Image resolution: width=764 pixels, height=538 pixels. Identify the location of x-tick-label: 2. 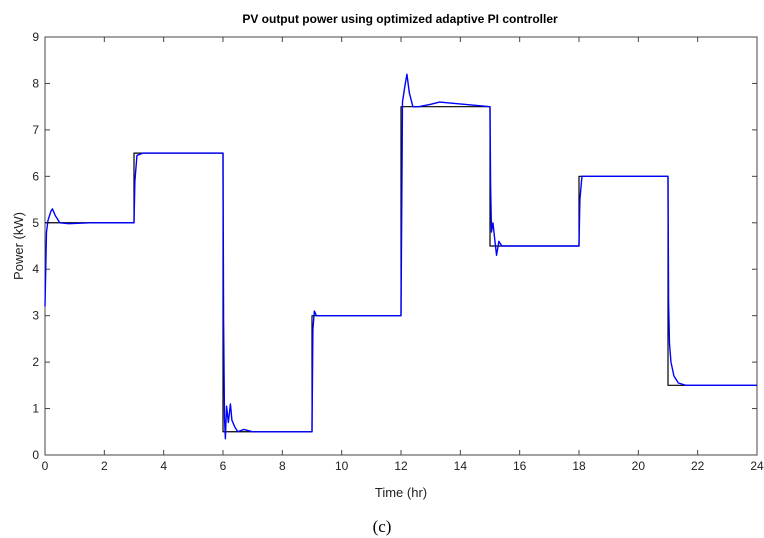
(104, 466).